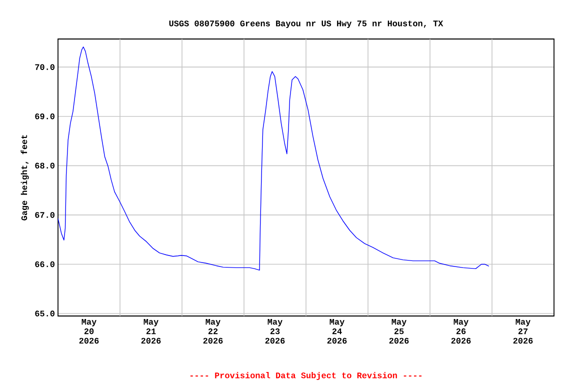 The width and height of the screenshot is (576, 384). I want to click on y-tick-label: 66.0, so click(44, 264).